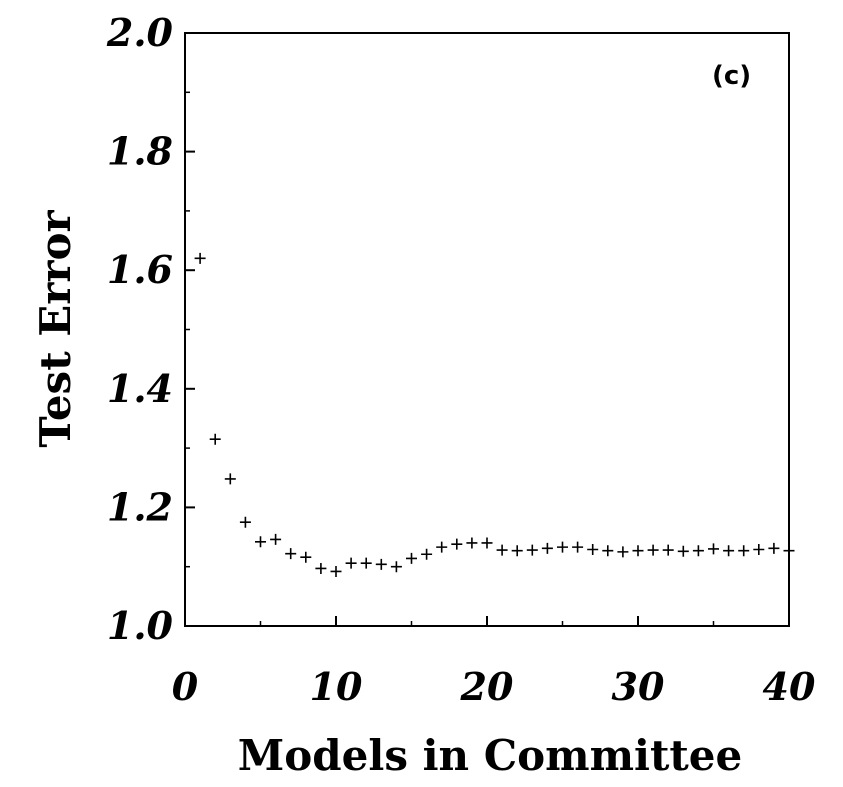 The image size is (843, 787). What do you see at coordinates (490, 755) in the screenshot?
I see `x-axis-title: Models in Committee` at bounding box center [490, 755].